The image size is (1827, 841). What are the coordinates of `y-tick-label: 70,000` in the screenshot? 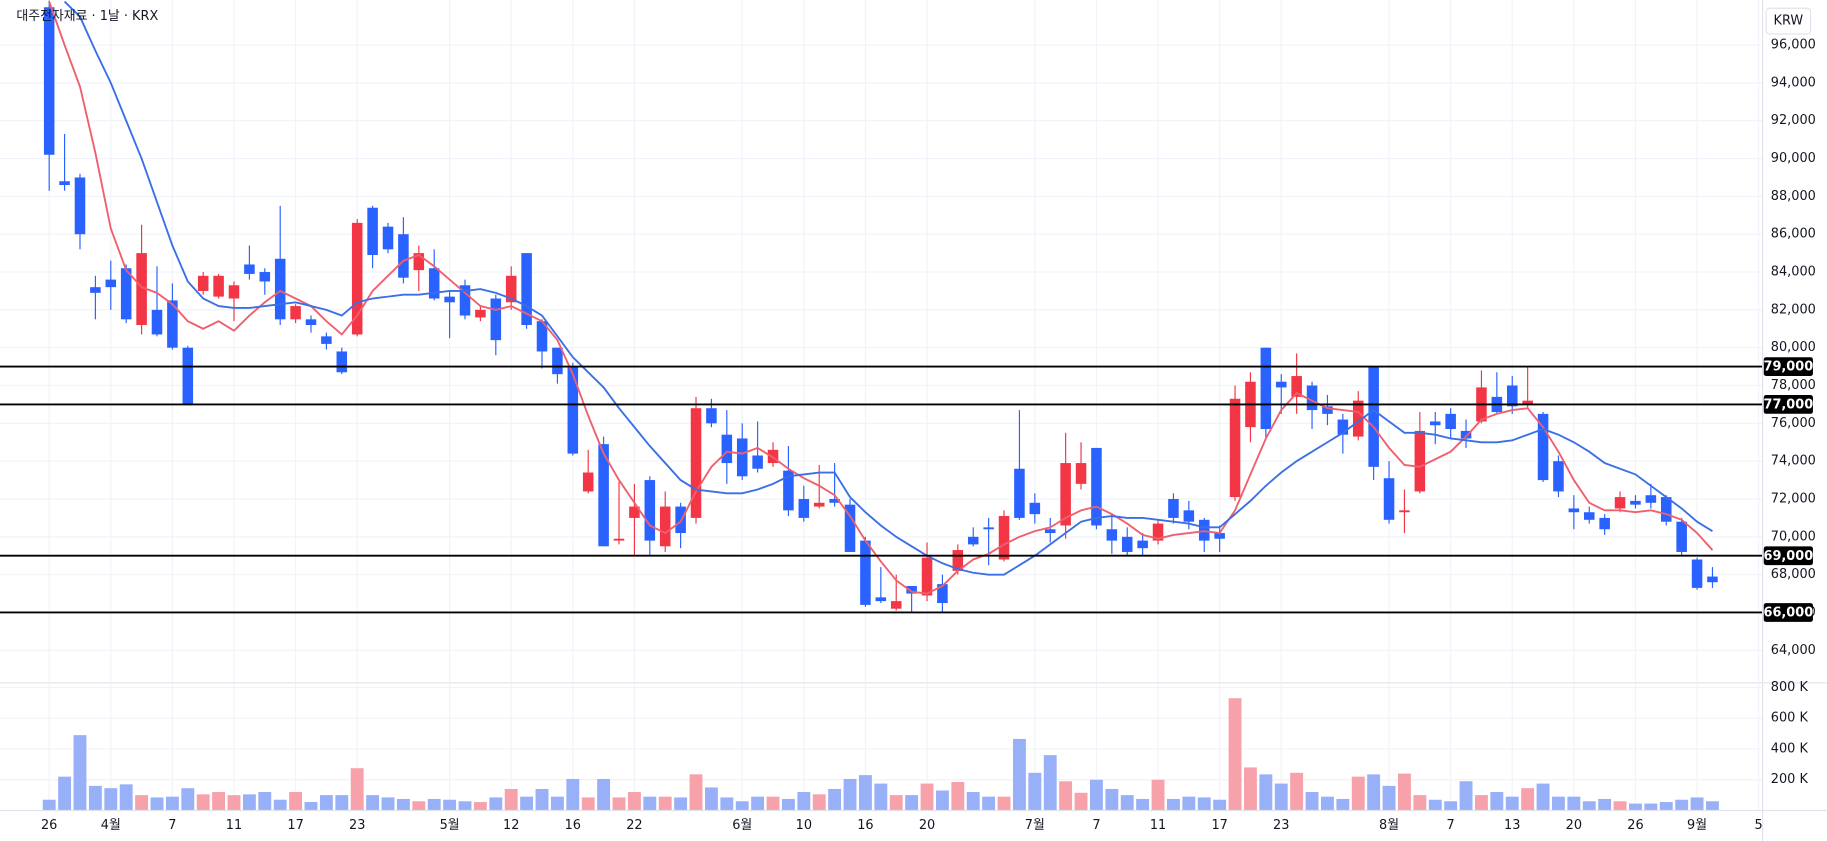 It's located at (1793, 536).